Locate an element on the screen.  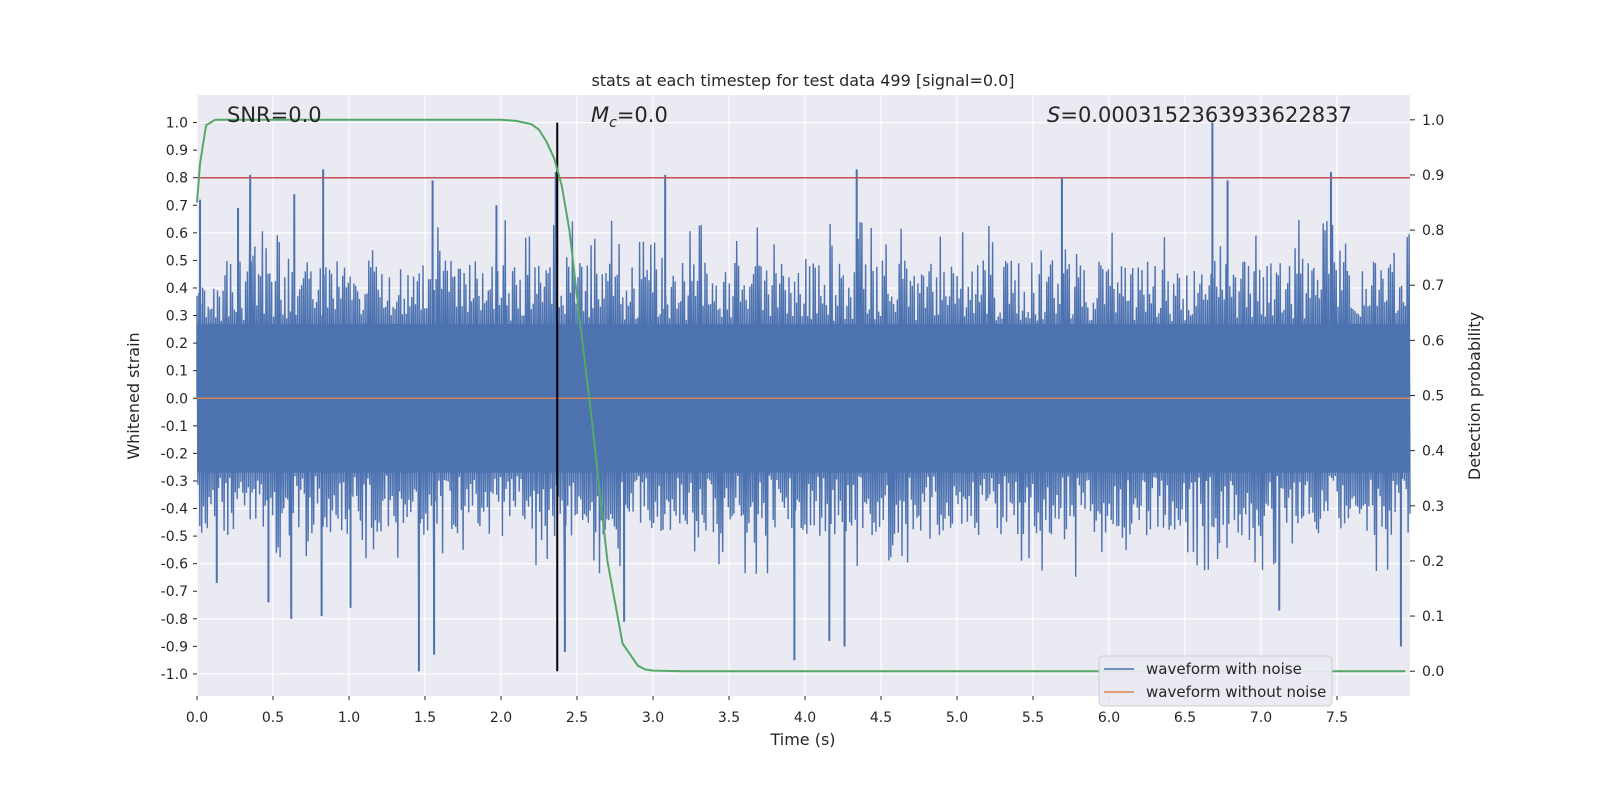
y-left-tick-label: 0.8 is located at coordinates (177, 179).